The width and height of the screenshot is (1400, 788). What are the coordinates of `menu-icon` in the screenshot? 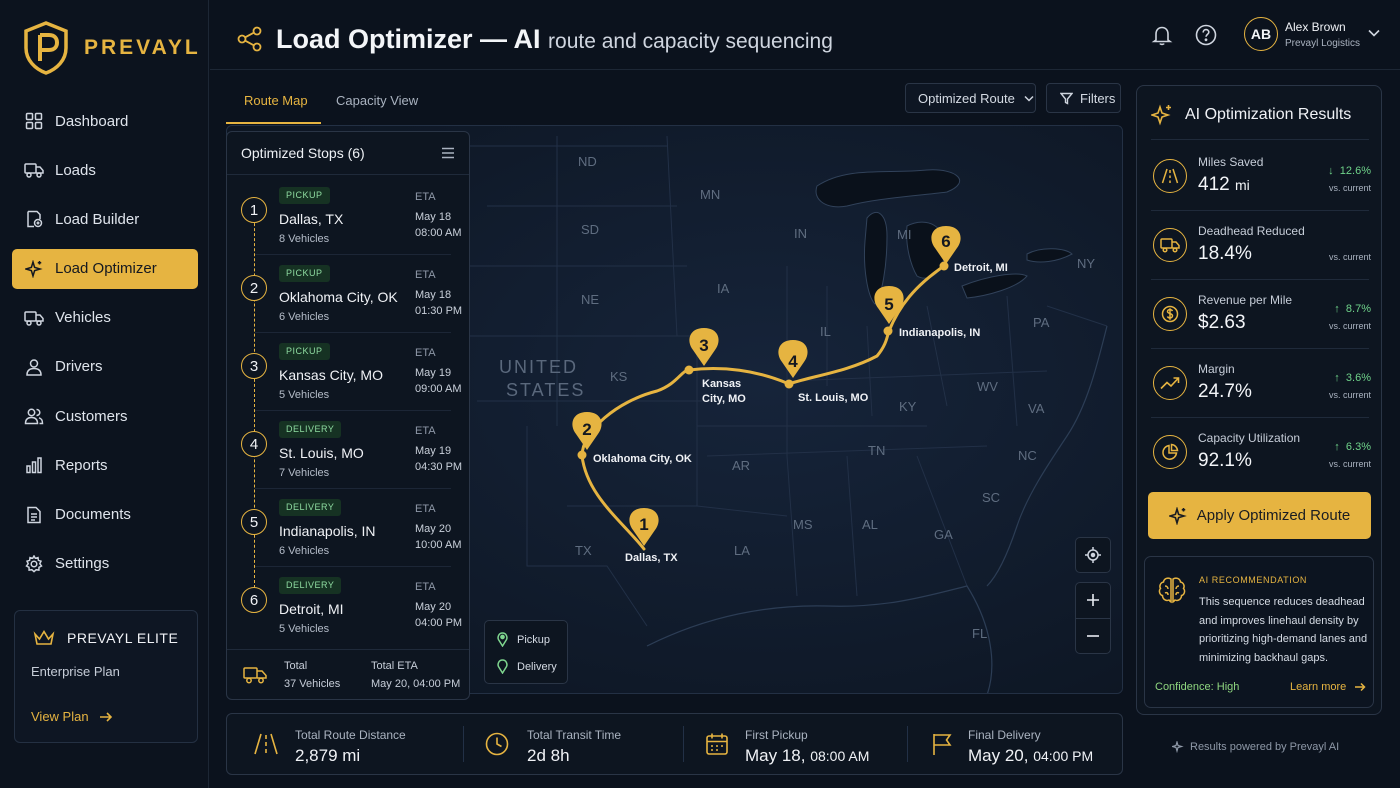 It's located at (448, 153).